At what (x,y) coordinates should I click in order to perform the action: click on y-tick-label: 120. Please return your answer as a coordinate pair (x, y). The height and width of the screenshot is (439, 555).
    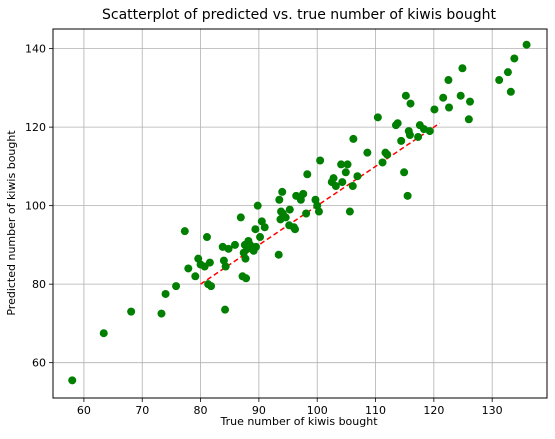
    Looking at the image, I should click on (35, 127).